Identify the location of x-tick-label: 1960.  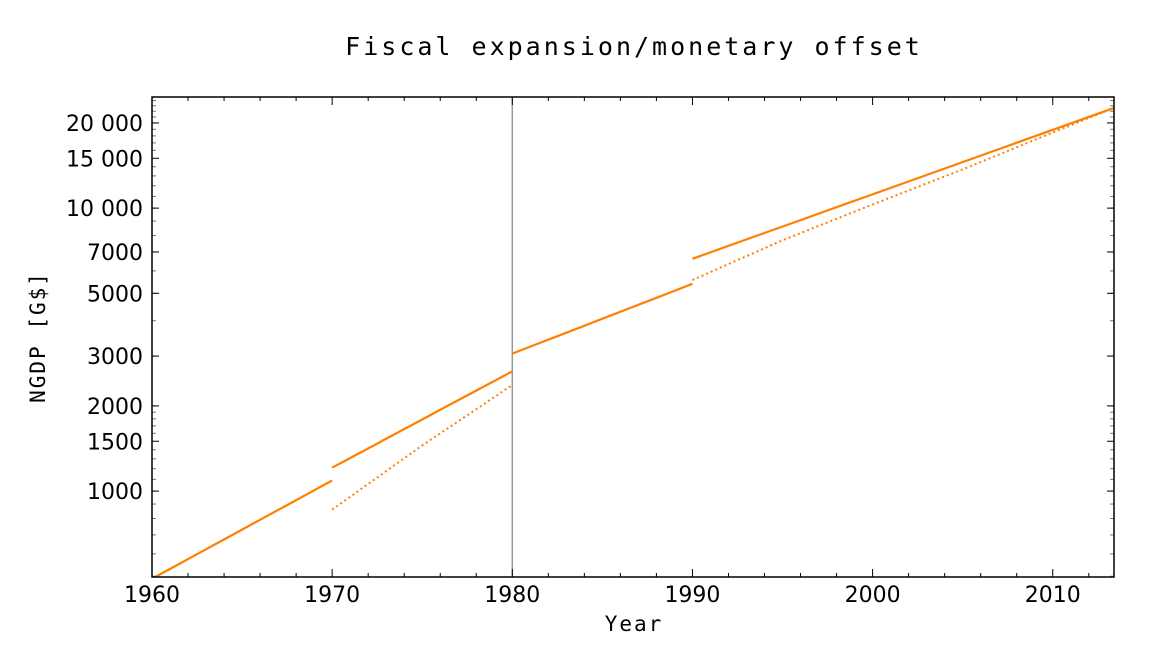
(152, 595).